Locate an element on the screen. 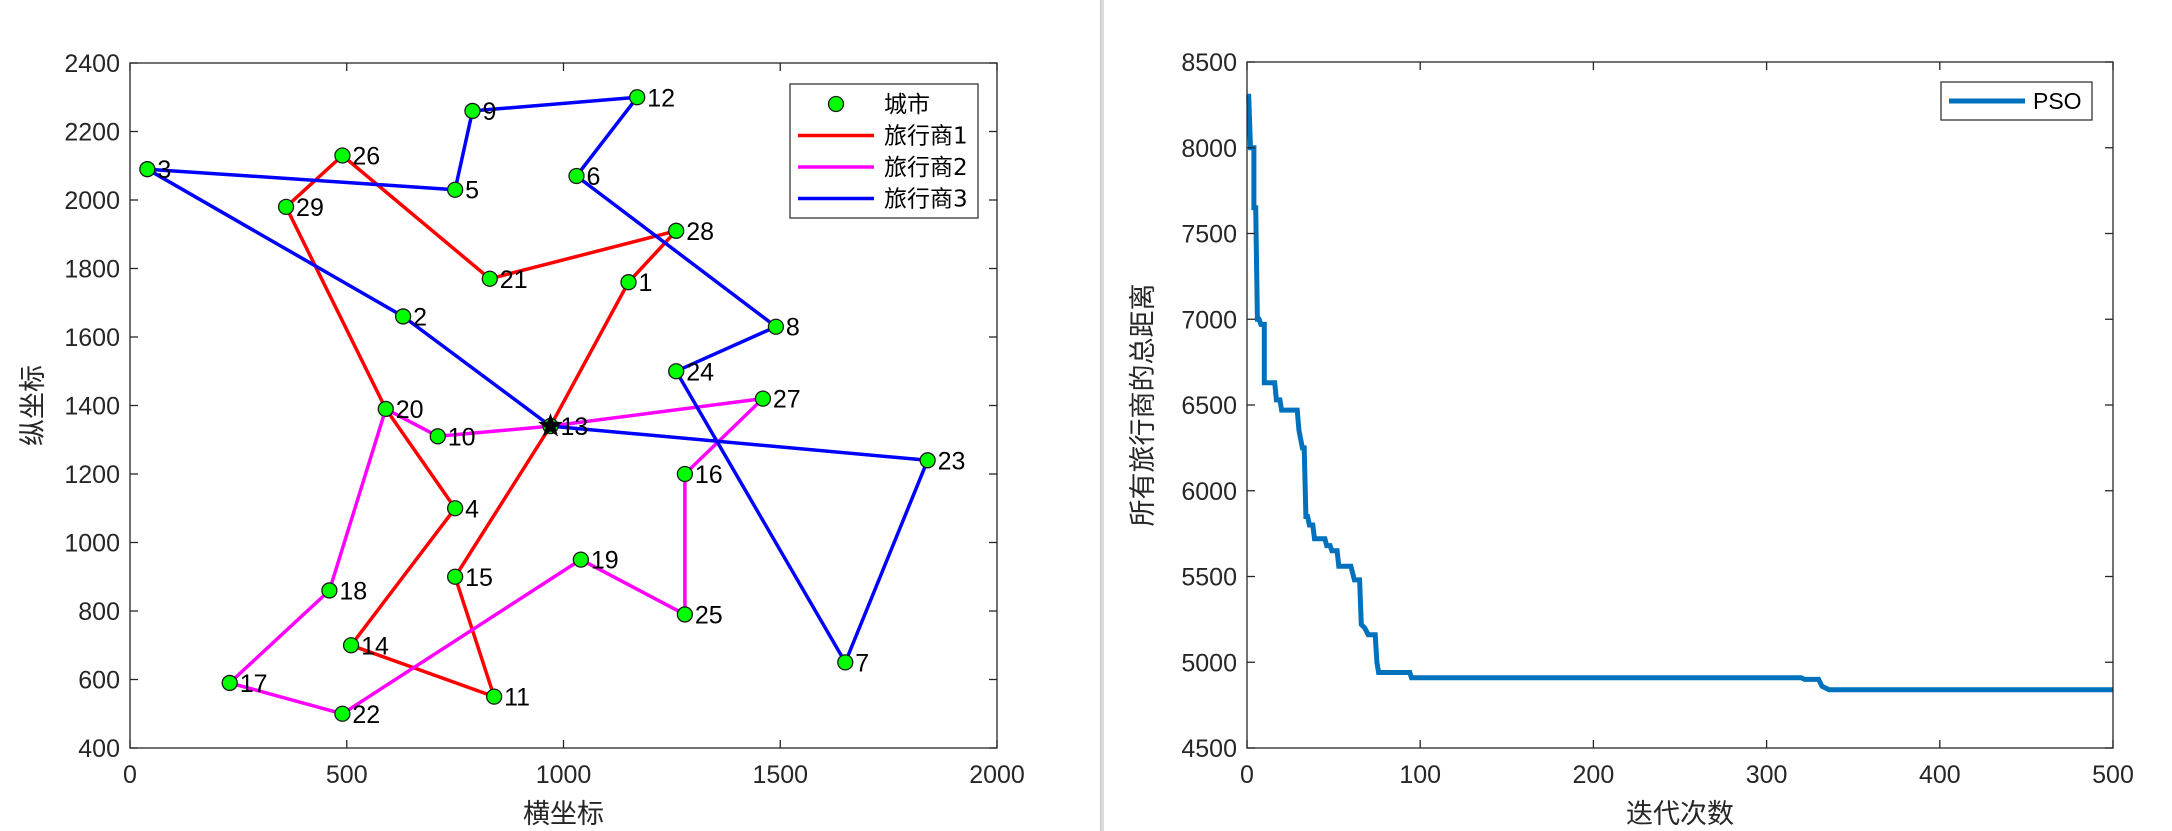  y-tick-label: 5500 is located at coordinates (1209, 578).